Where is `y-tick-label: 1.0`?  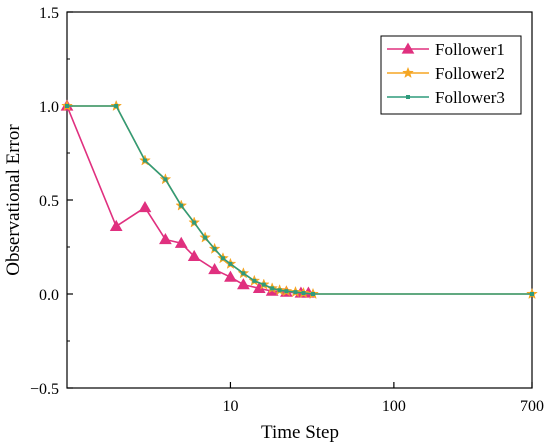
y-tick-label: 1.0 is located at coordinates (49, 107).